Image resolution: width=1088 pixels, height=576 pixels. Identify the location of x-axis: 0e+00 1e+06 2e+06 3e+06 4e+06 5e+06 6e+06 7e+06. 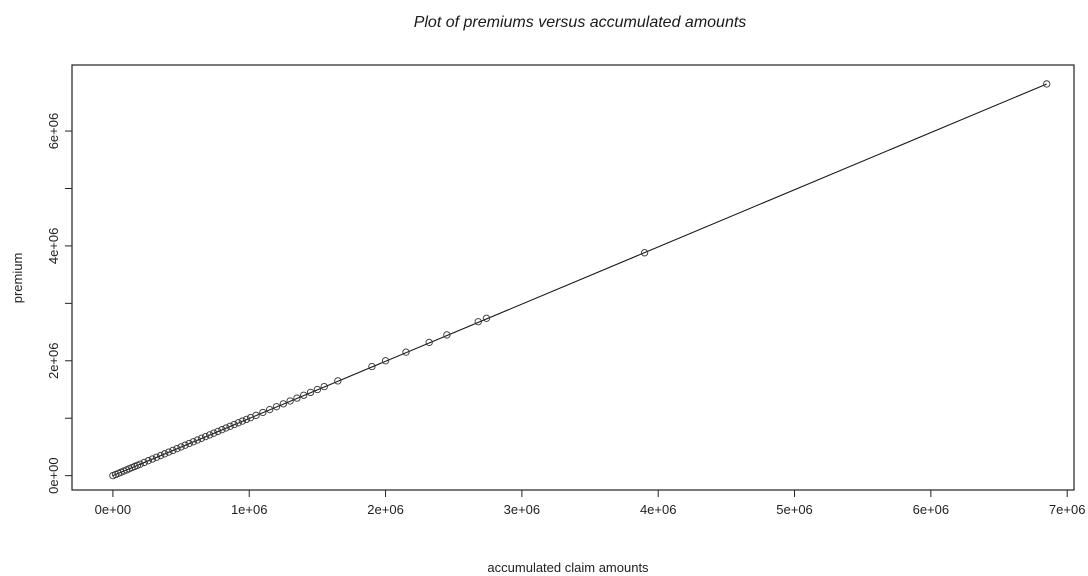
(590, 503).